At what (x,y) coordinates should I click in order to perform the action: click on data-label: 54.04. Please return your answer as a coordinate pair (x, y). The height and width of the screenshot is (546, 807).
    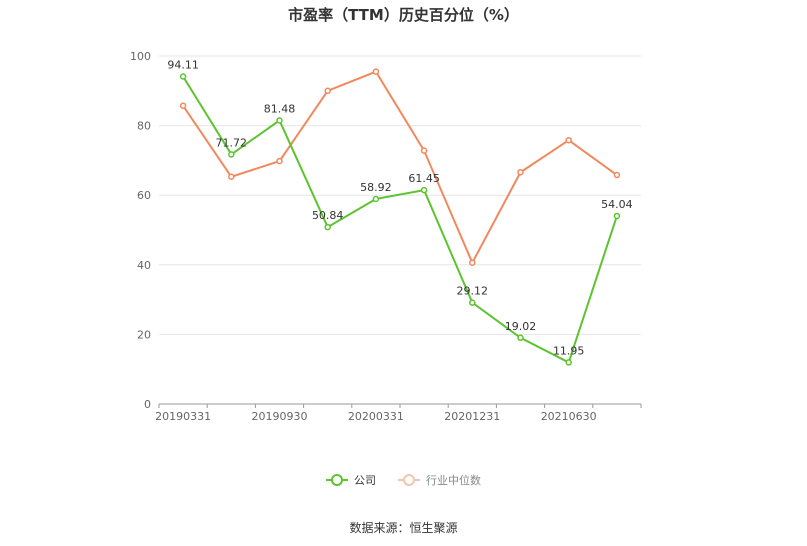
    Looking at the image, I should click on (617, 204).